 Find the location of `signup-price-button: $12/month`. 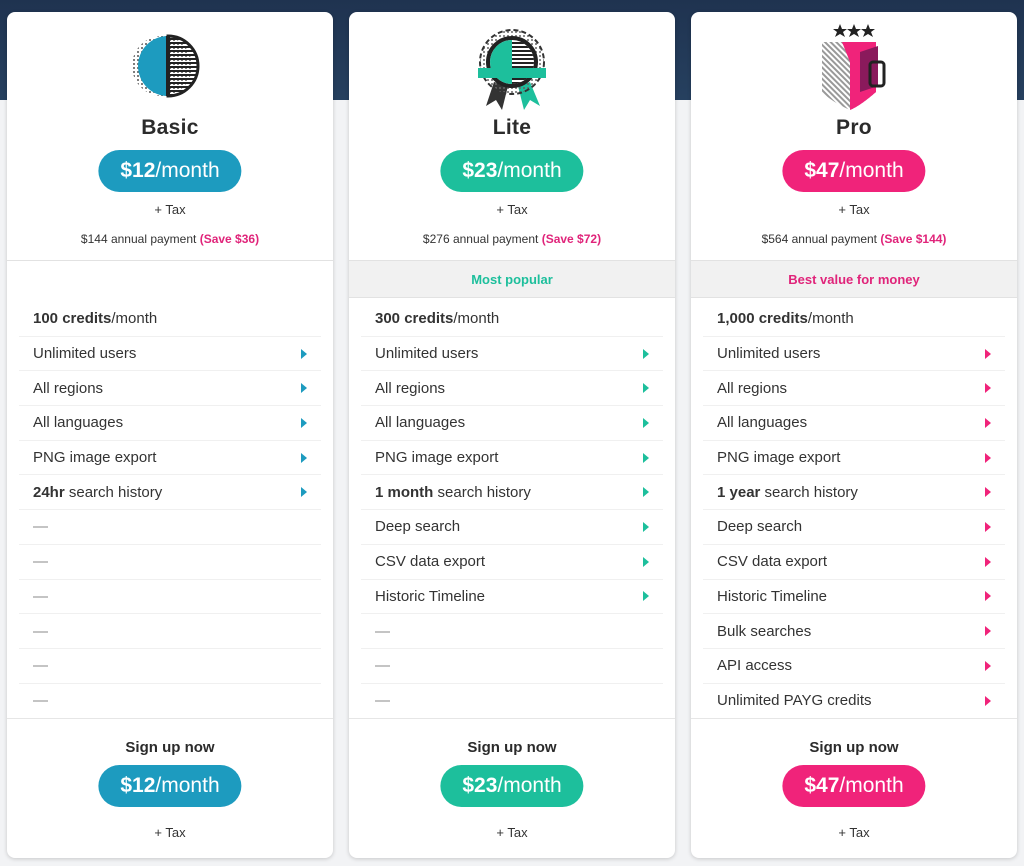

signup-price-button: $12/month is located at coordinates (170, 786).